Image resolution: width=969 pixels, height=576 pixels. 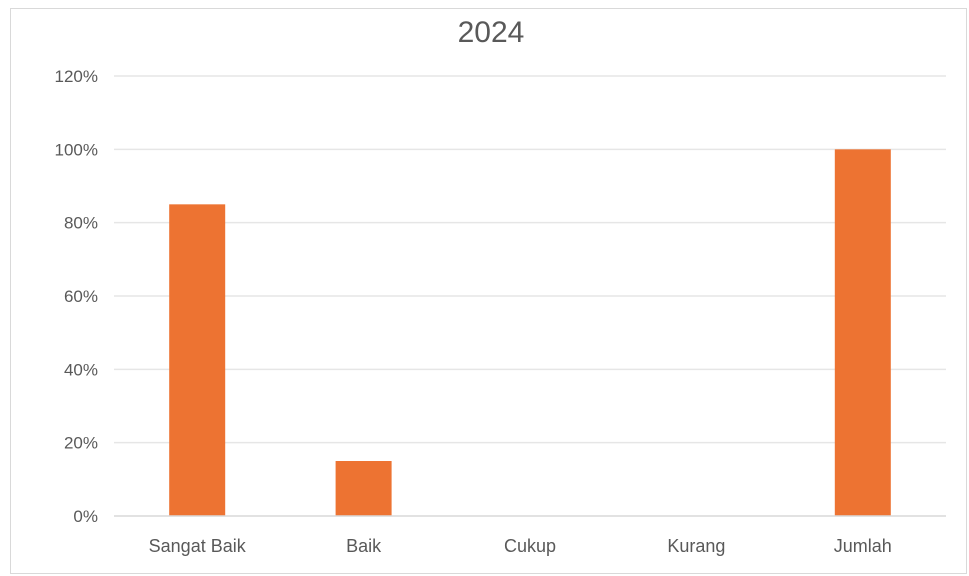 What do you see at coordinates (696, 546) in the screenshot?
I see `x-category-label: Kurang` at bounding box center [696, 546].